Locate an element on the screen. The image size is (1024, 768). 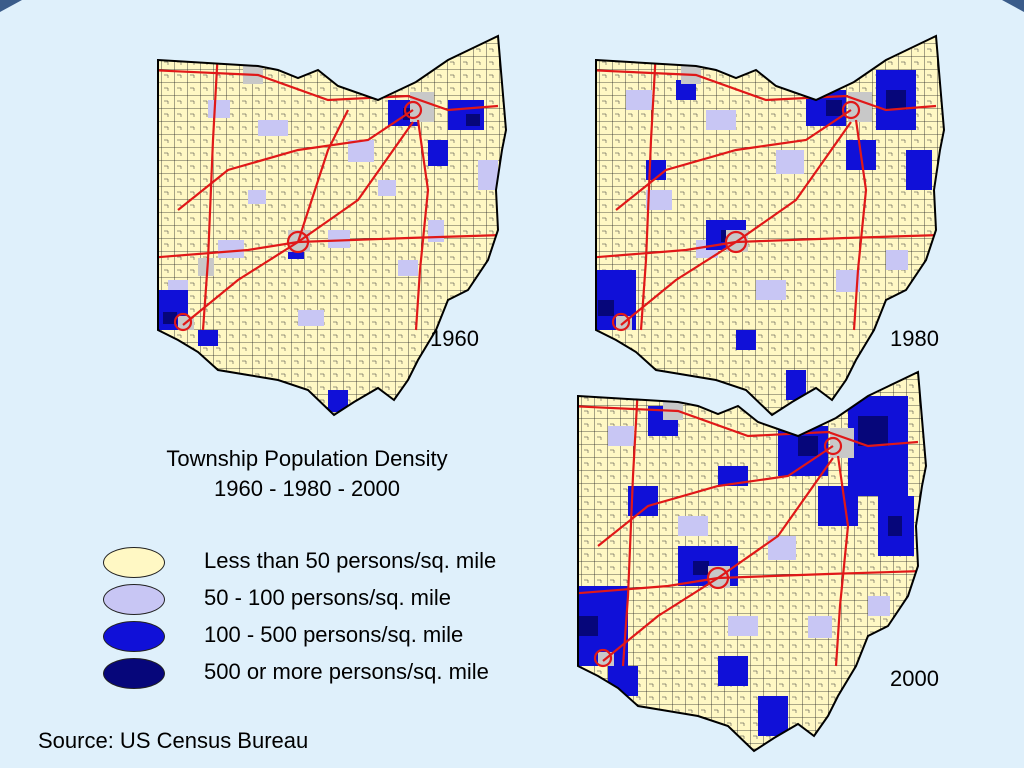
legend-swatch-low is located at coordinates (134, 562).